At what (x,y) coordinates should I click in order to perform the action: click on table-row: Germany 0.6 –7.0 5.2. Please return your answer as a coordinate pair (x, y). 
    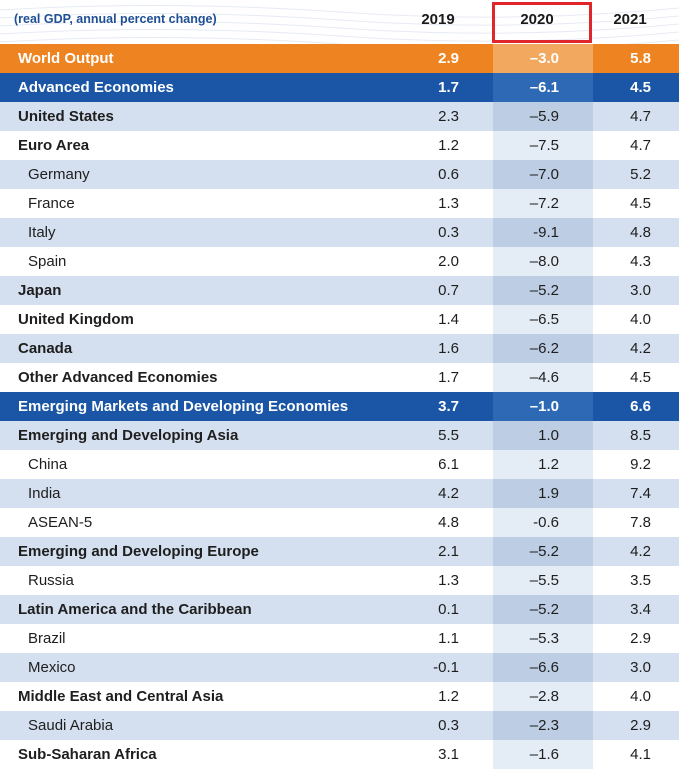
    Looking at the image, I should click on (339, 174).